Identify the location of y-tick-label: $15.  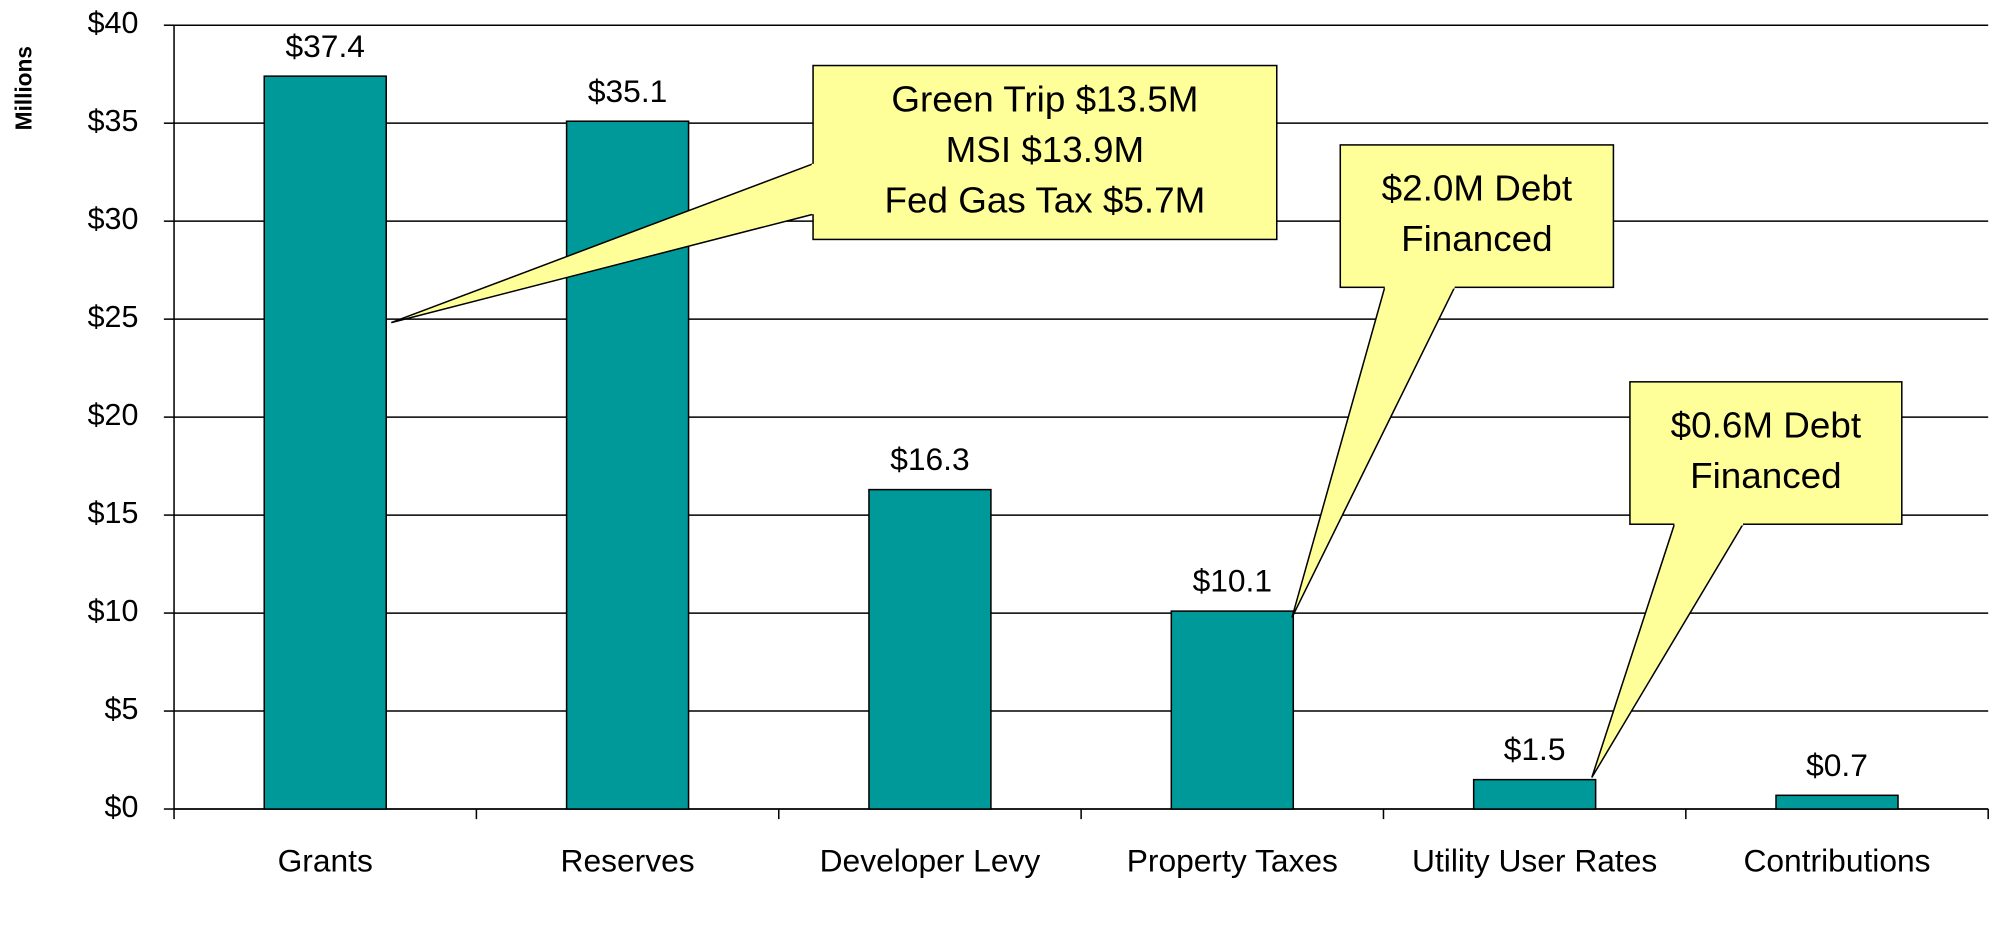
(113, 513).